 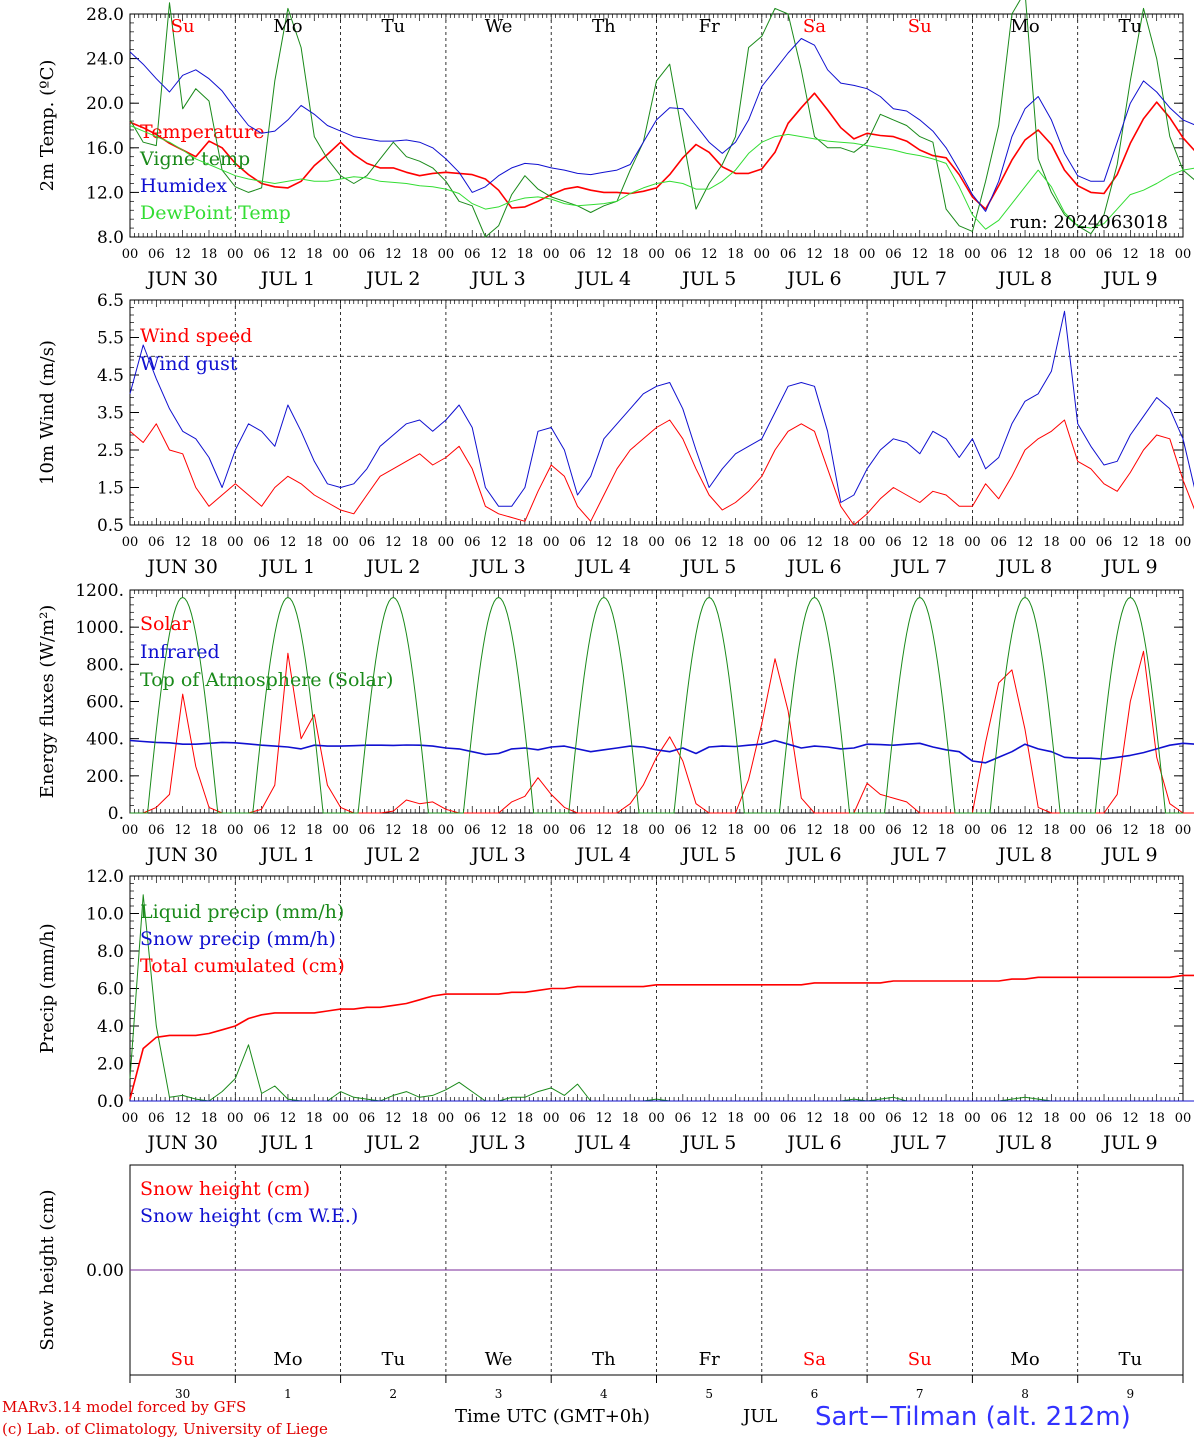 What do you see at coordinates (196, 336) in the screenshot?
I see `legend-entry: Wind speed` at bounding box center [196, 336].